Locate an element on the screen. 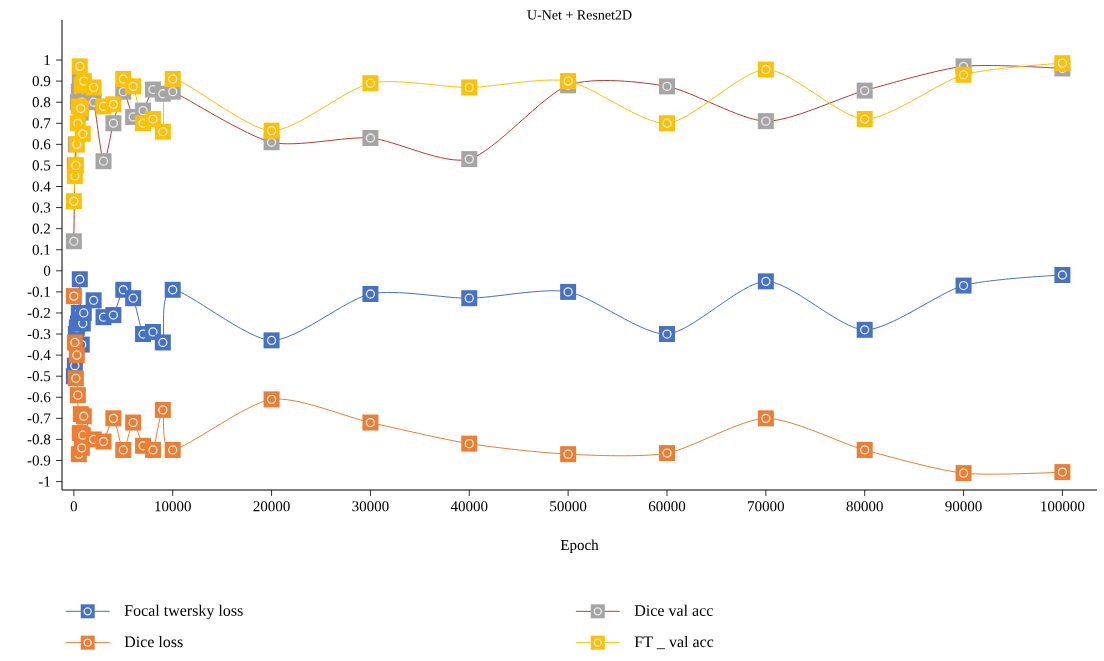 The height and width of the screenshot is (661, 1104). x-tick-label: 10000 is located at coordinates (173, 506).